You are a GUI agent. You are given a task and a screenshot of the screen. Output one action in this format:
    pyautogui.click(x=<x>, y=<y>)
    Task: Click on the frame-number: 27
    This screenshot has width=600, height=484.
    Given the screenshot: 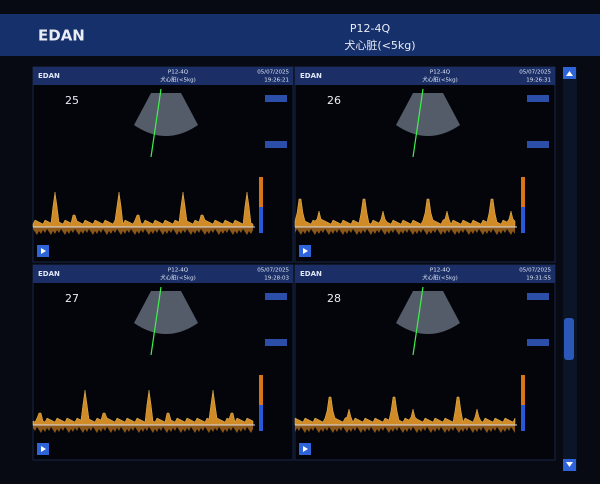 What is the action you would take?
    pyautogui.click(x=72, y=298)
    